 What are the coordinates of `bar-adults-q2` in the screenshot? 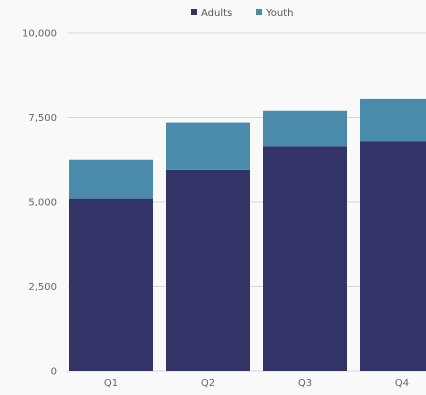 It's located at (208, 270).